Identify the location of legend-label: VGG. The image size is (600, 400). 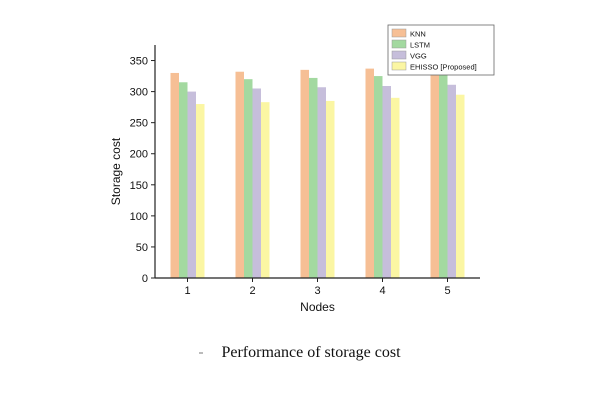
(418, 56).